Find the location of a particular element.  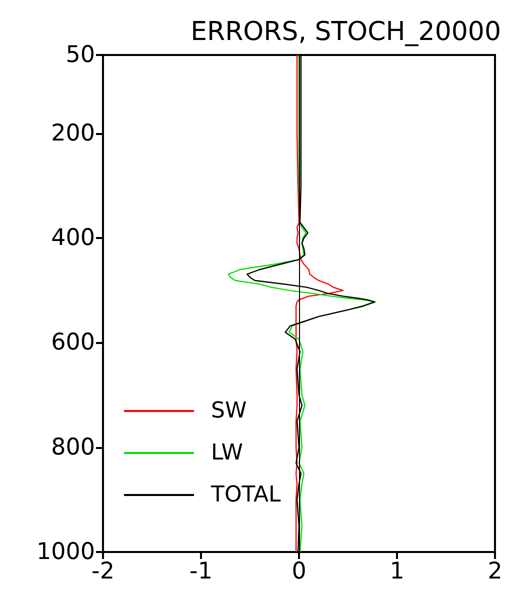

x-tick-label: 2 is located at coordinates (495, 571).